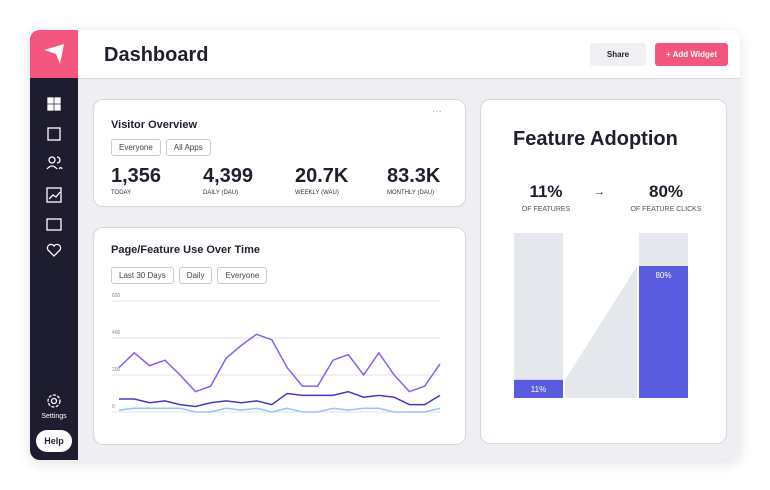 Image resolution: width=770 pixels, height=490 pixels. Describe the element at coordinates (618, 54) in the screenshot. I see `share-button: Share` at that location.